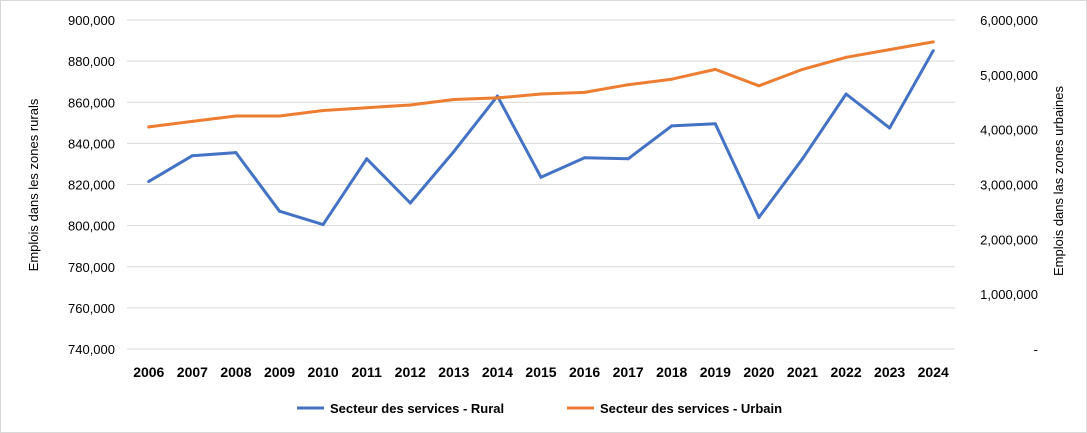 This screenshot has height=433, width=1087. What do you see at coordinates (1009, 294) in the screenshot?
I see `right-tick-label: 1,000,000` at bounding box center [1009, 294].